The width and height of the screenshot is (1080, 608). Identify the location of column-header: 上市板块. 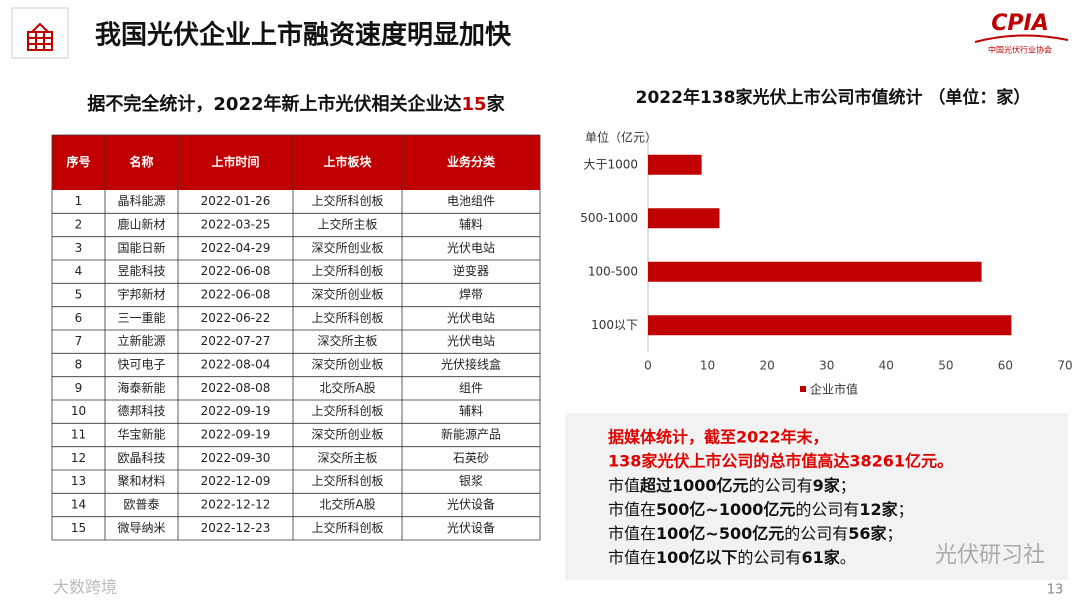
(347, 161).